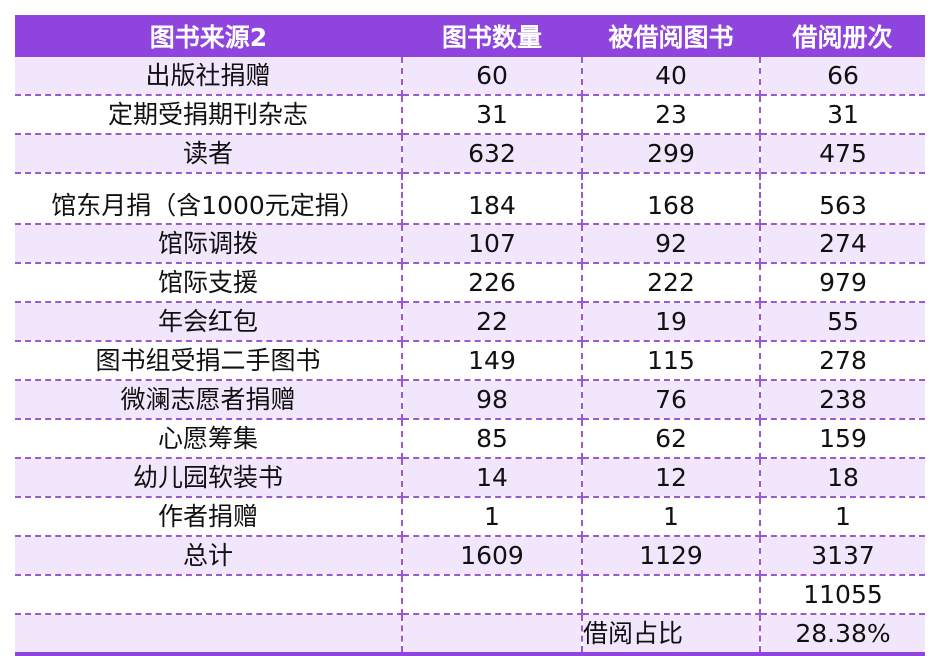 The height and width of the screenshot is (656, 940). Describe the element at coordinates (492, 556) in the screenshot. I see `table-cell: 1609` at that location.